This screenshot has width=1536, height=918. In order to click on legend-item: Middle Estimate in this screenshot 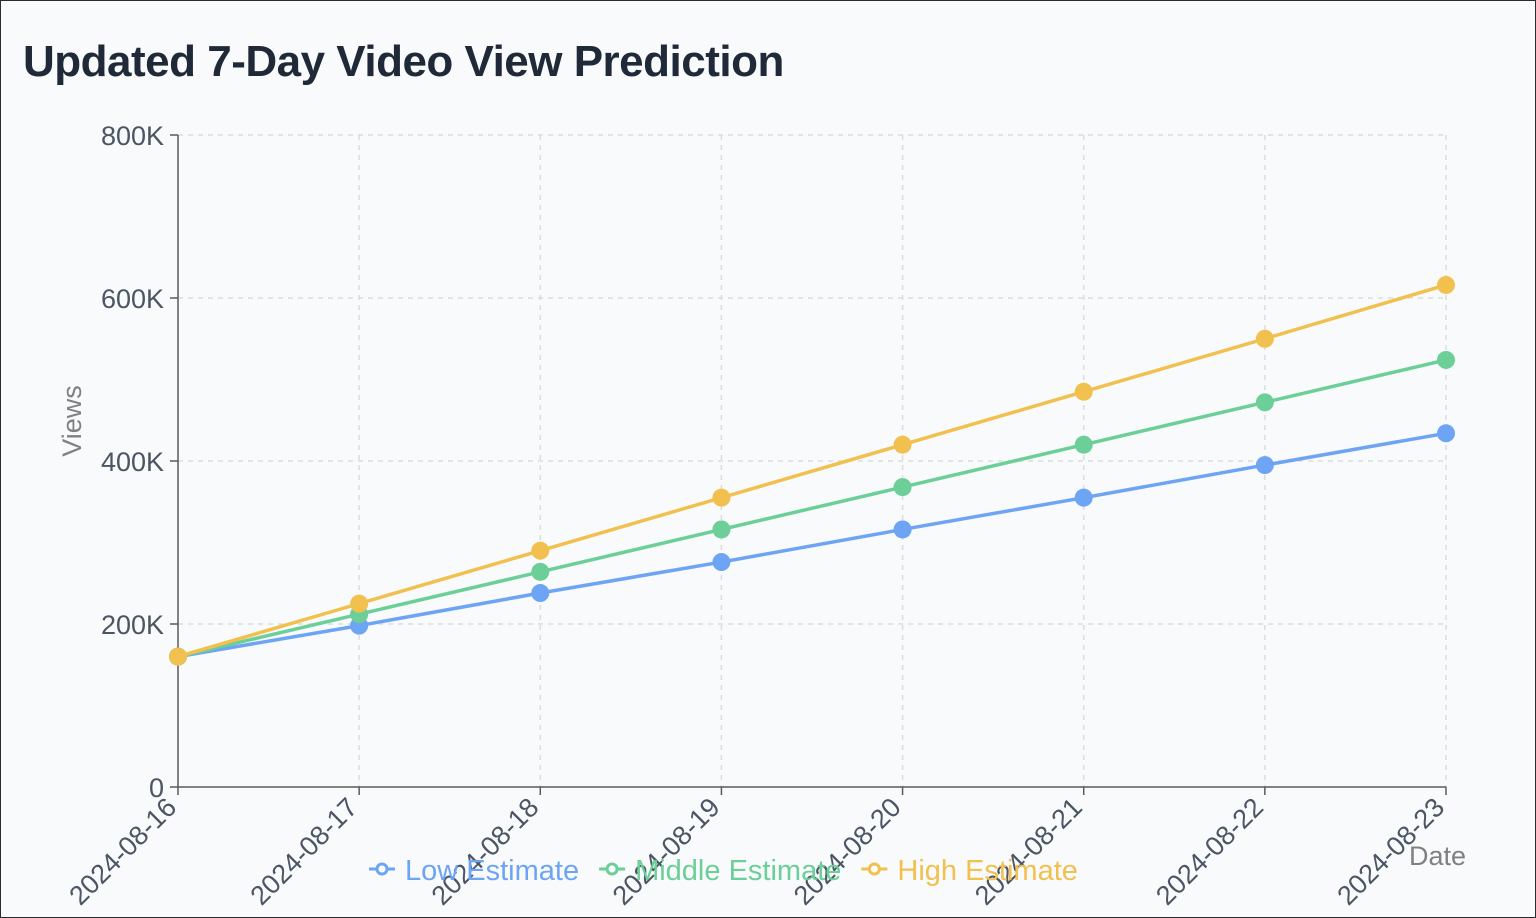, I will do `click(720, 871)`.